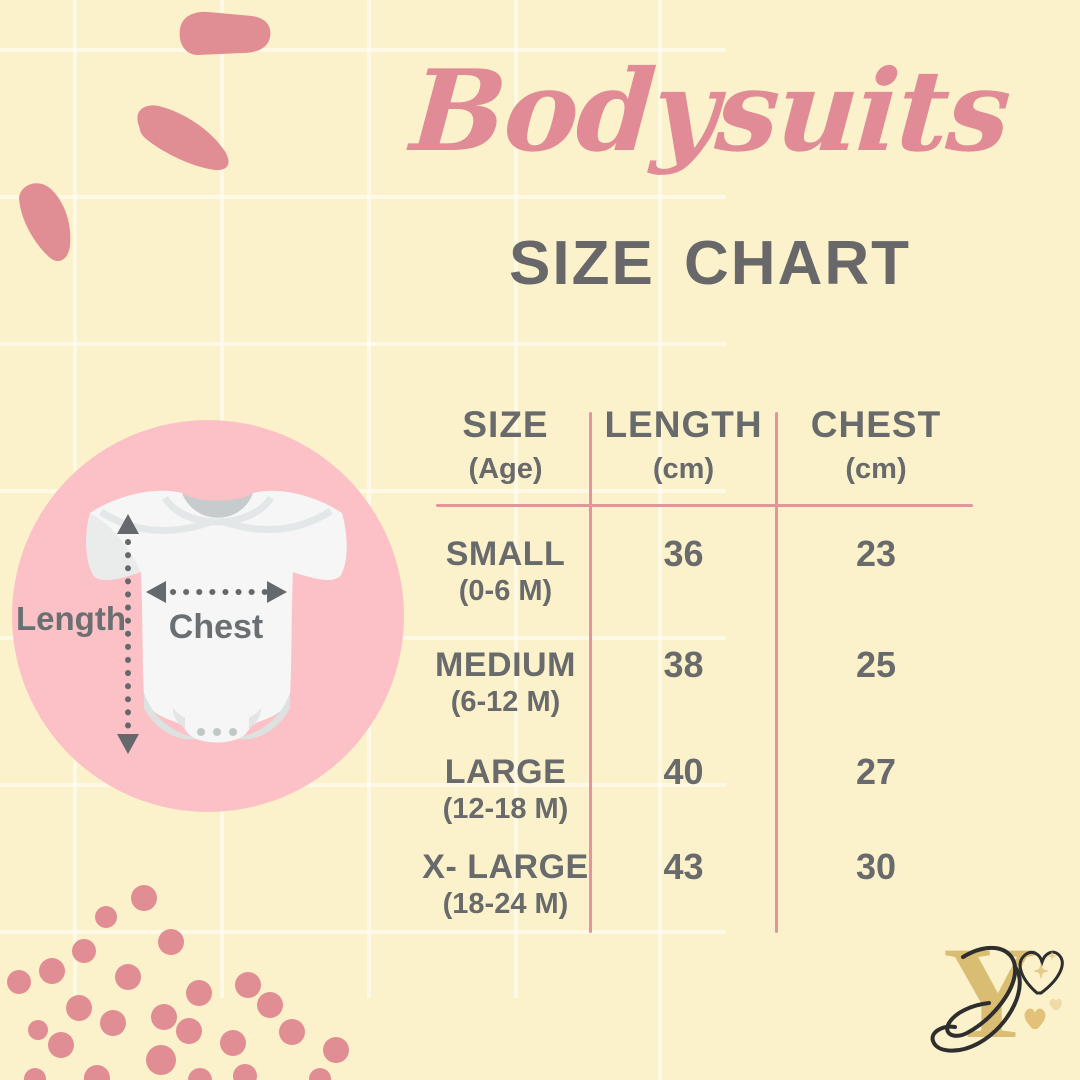  What do you see at coordinates (876, 553) in the screenshot?
I see `chest-cell: 23` at bounding box center [876, 553].